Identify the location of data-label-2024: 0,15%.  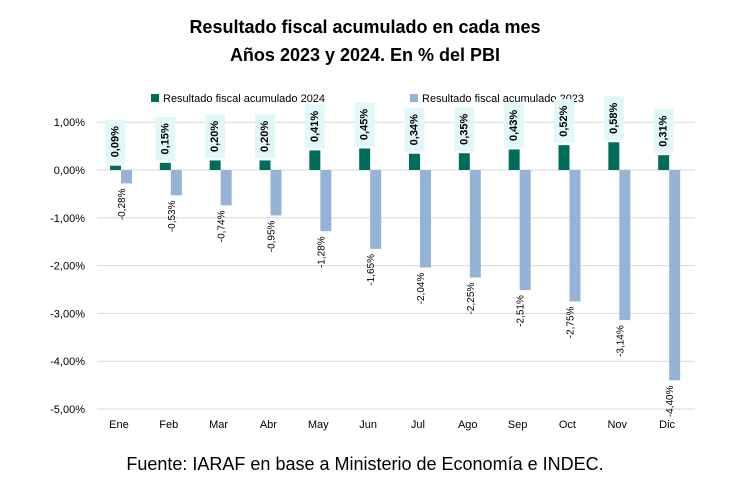
(165, 138).